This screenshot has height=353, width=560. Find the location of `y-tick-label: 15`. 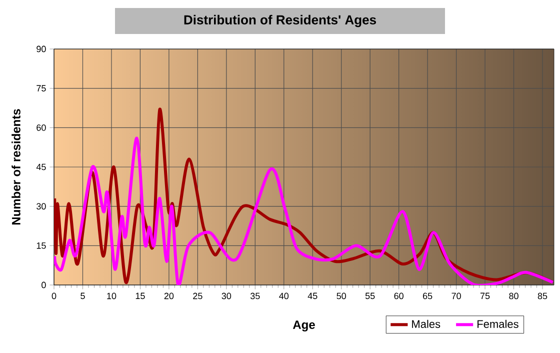

y-tick-label: 15 is located at coordinates (41, 245).